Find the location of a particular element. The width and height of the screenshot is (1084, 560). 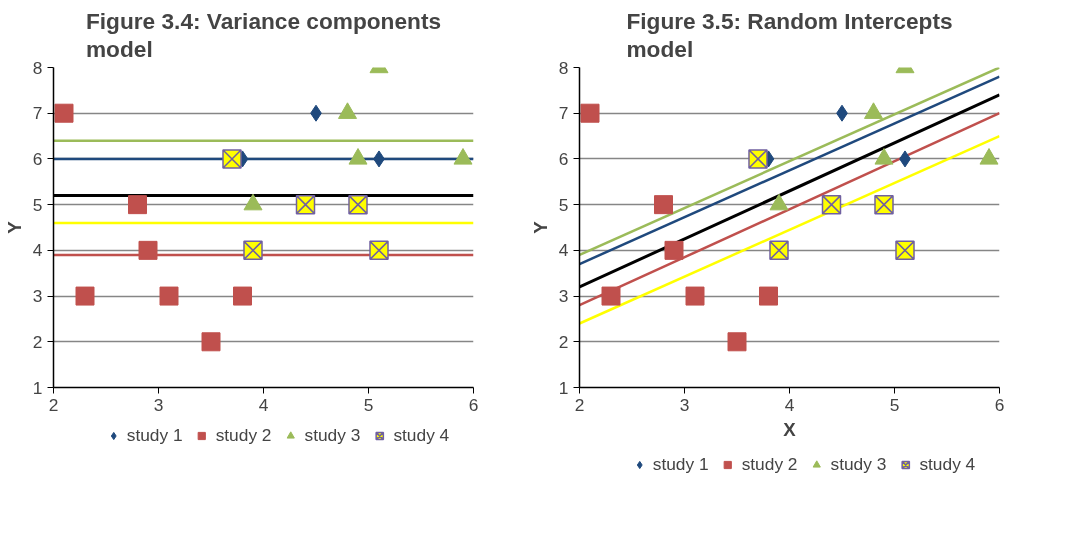

chart-title: Figure 3.5: Random Intercepts model is located at coordinates (789, 35).